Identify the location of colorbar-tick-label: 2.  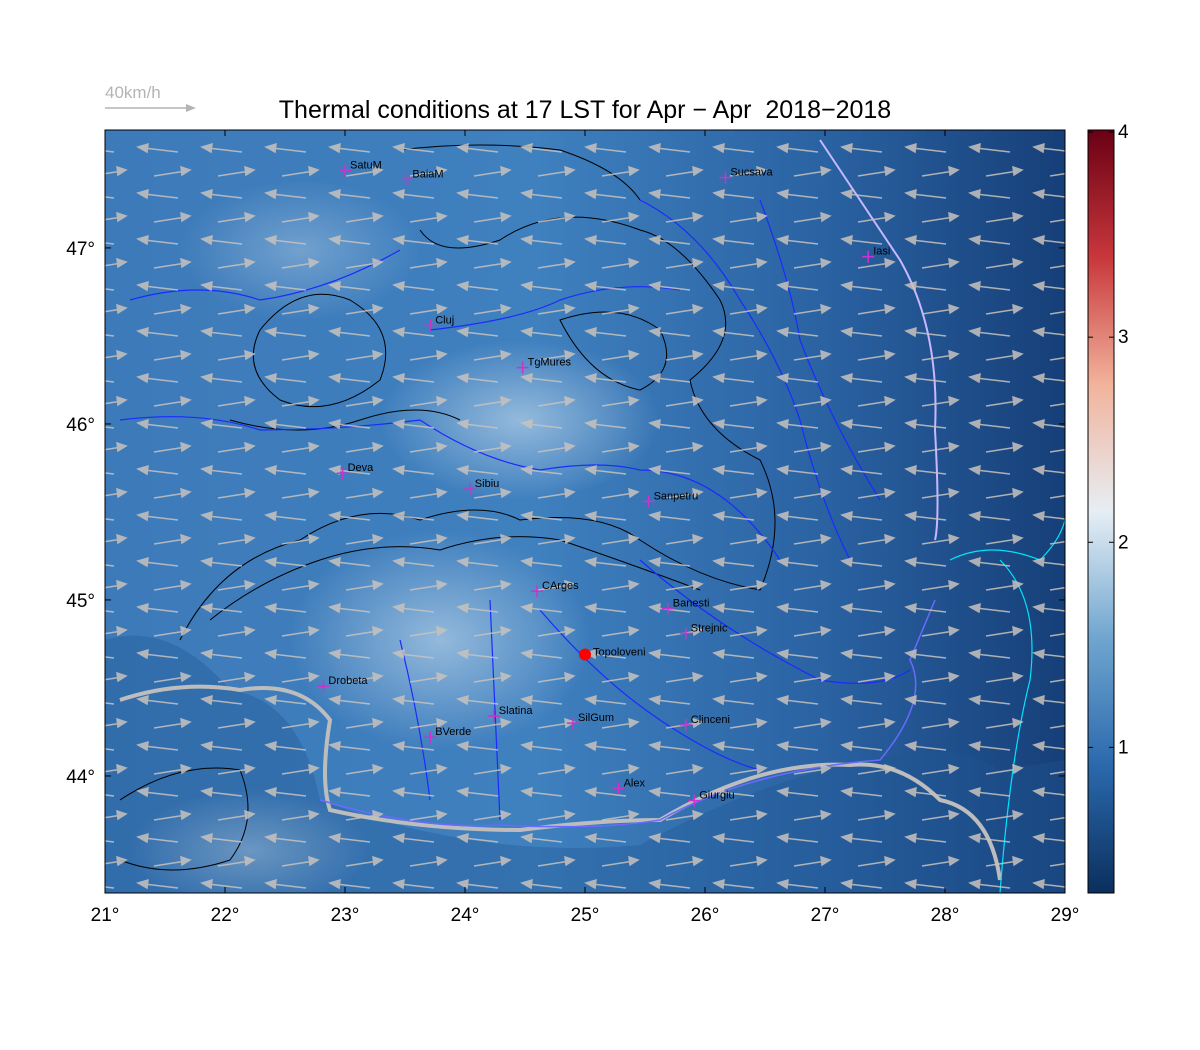
(1123, 542).